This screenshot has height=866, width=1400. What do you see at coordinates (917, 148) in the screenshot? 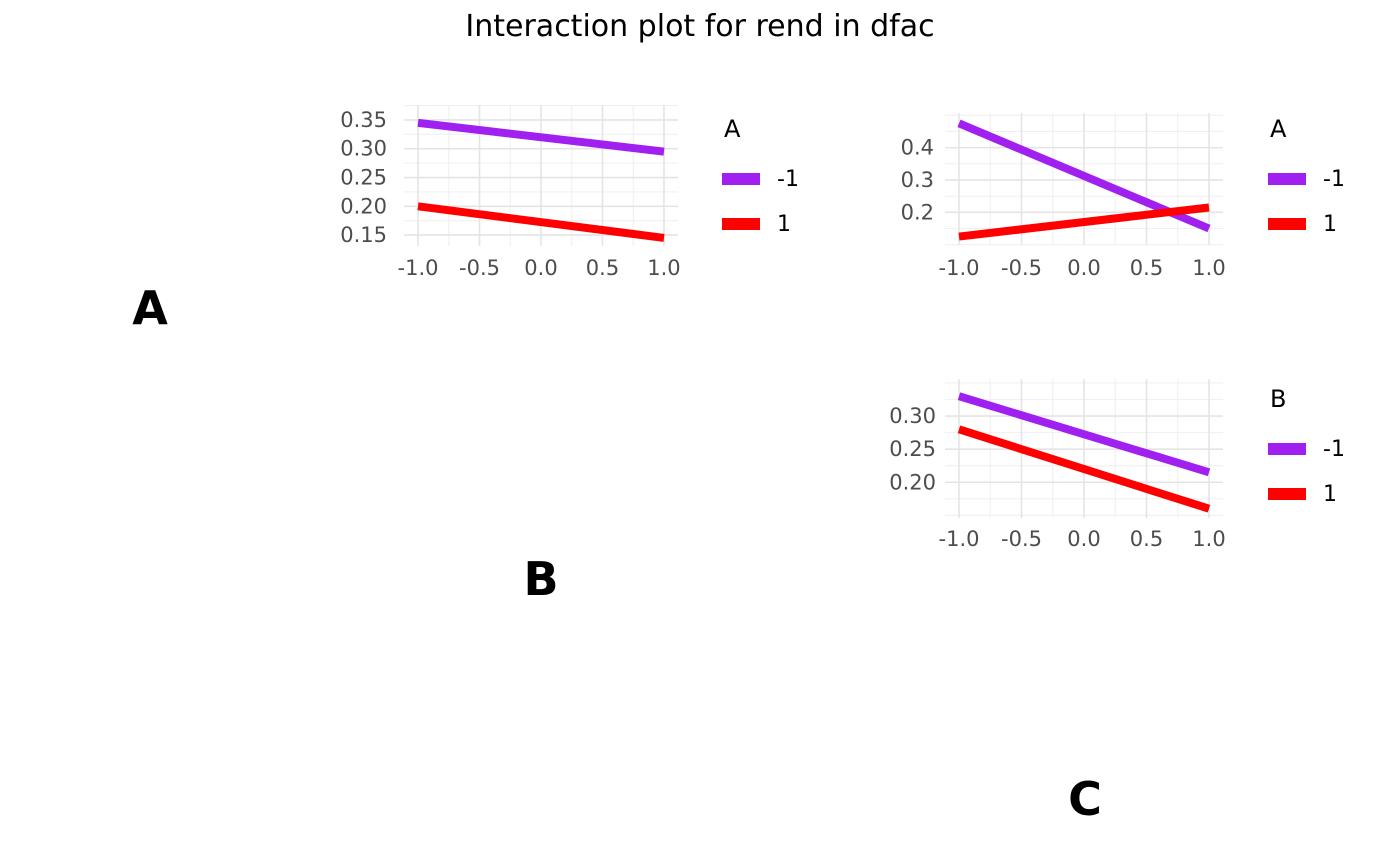
I see `y-tick-label: 0.4` at bounding box center [917, 148].